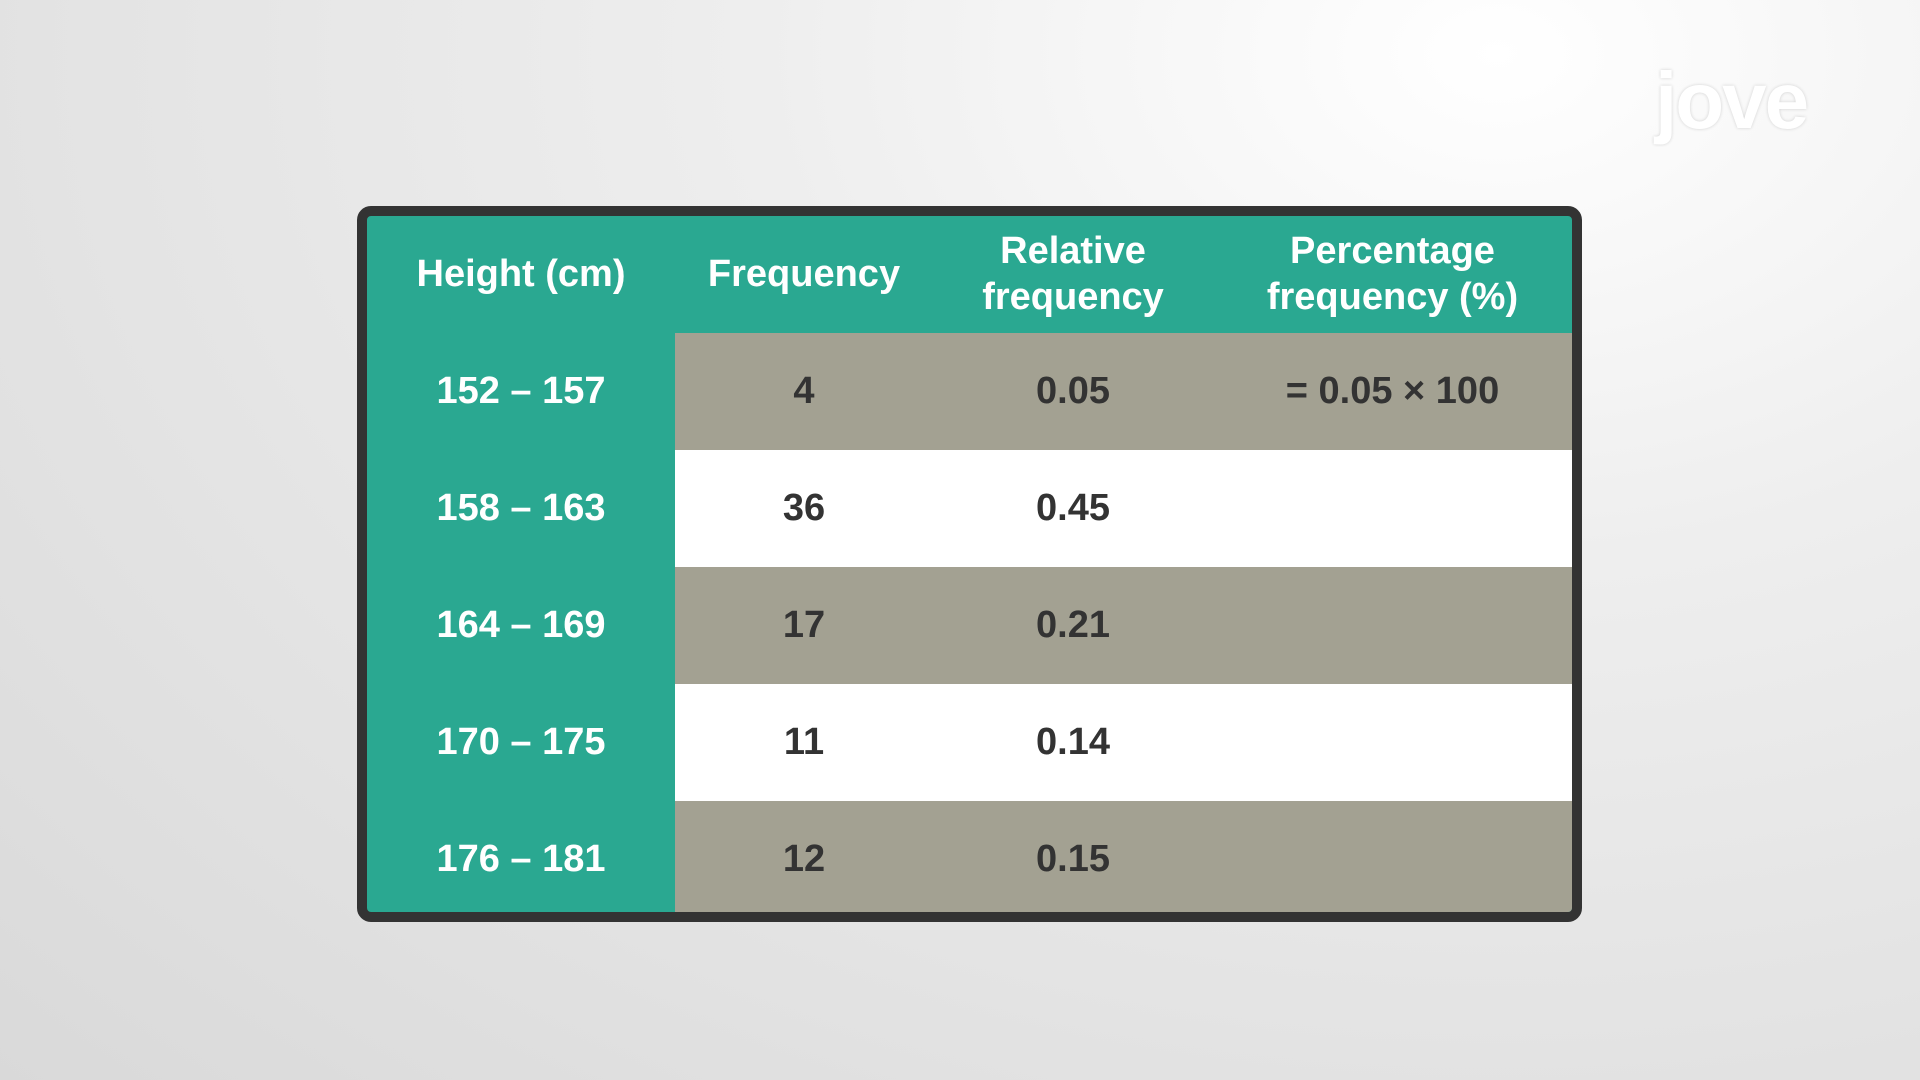 The height and width of the screenshot is (1080, 1920). Describe the element at coordinates (1073, 624) in the screenshot. I see `table-cell: 0.21` at that location.